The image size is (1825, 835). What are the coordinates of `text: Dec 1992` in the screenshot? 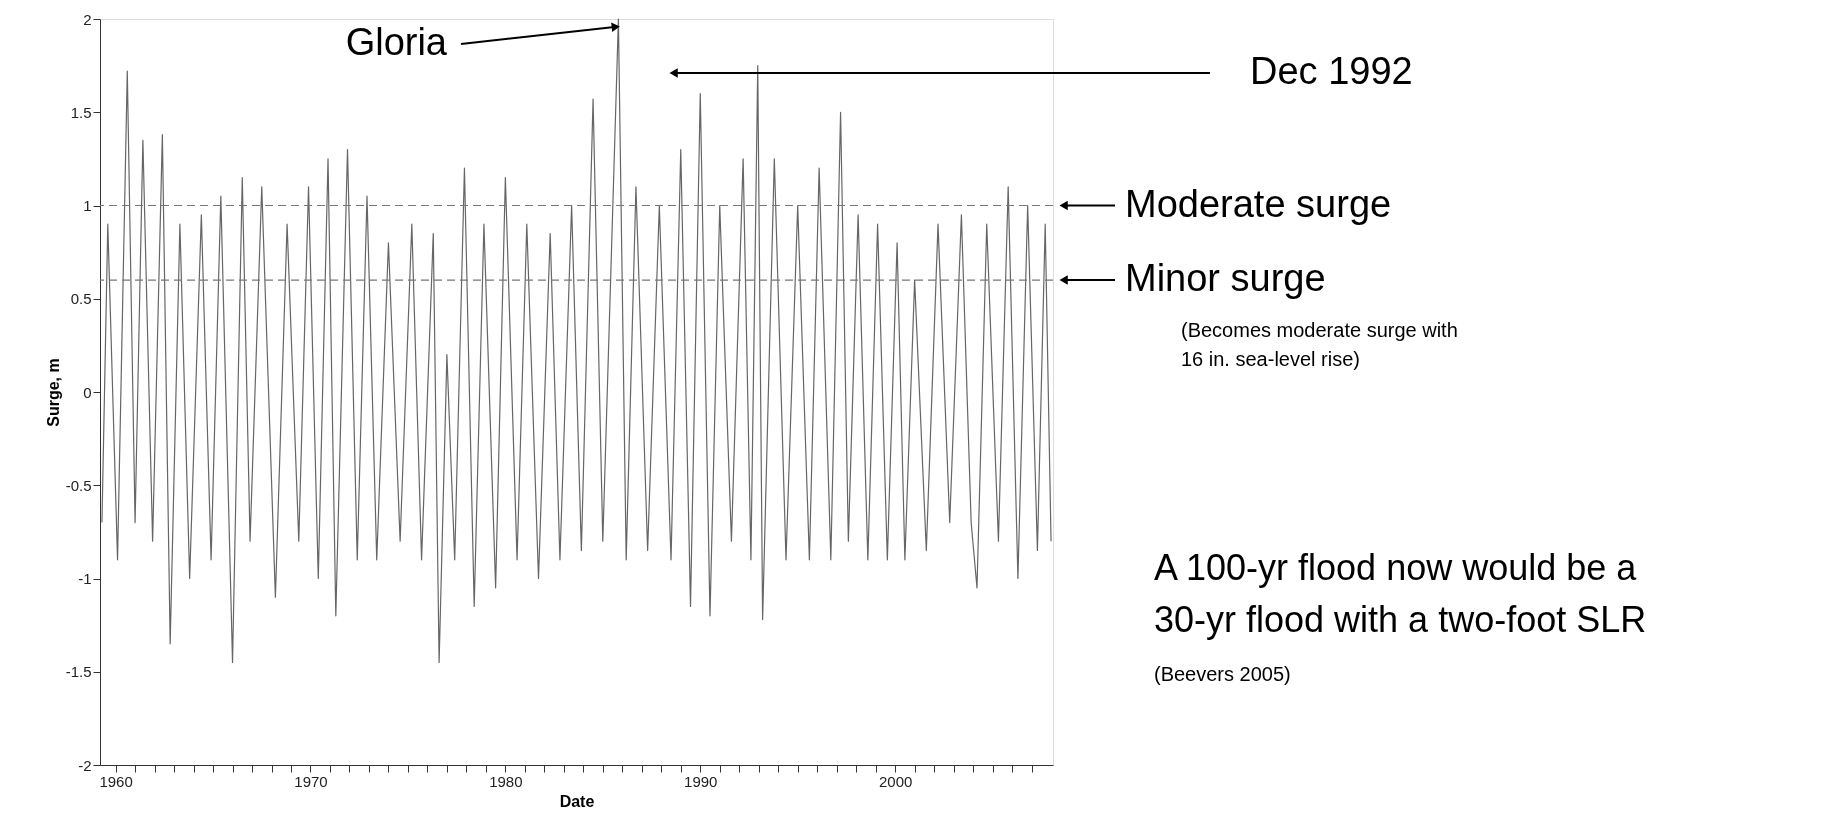 It's located at (1331, 71).